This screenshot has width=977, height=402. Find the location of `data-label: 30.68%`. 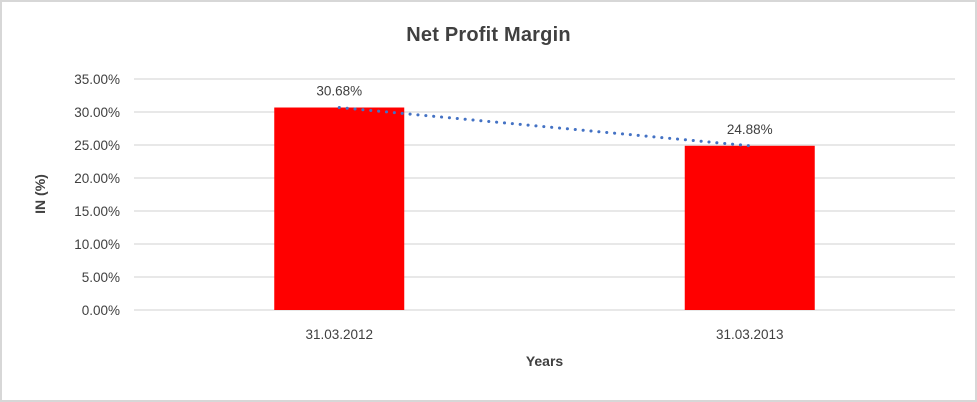

data-label: 30.68% is located at coordinates (339, 91).